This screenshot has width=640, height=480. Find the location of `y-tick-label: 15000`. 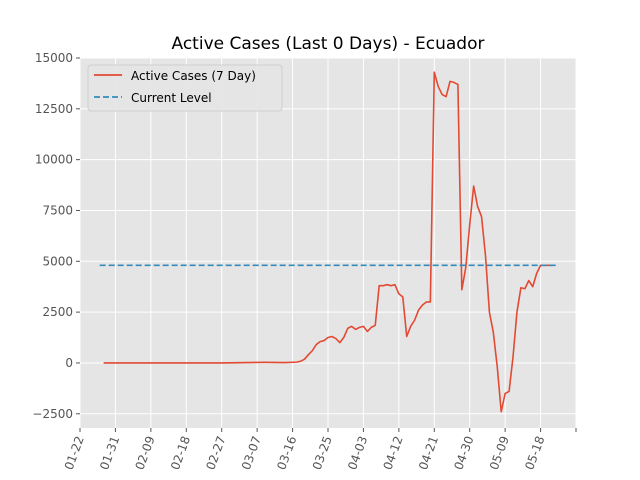

y-tick-label: 15000 is located at coordinates (54, 58).